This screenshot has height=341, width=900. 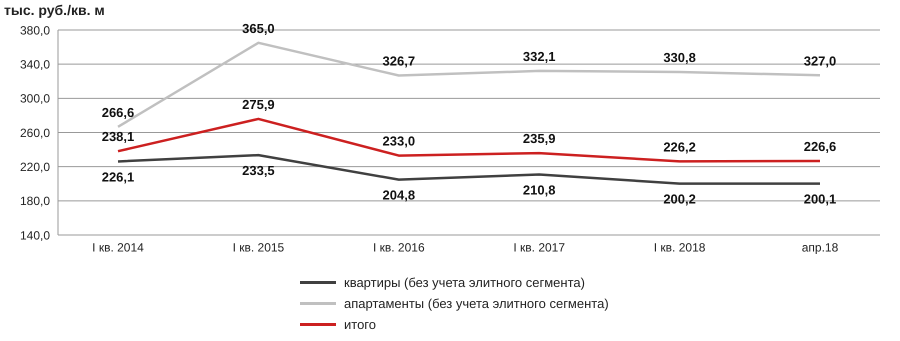 What do you see at coordinates (118, 112) in the screenshot?
I see `data-label: 266,6` at bounding box center [118, 112].